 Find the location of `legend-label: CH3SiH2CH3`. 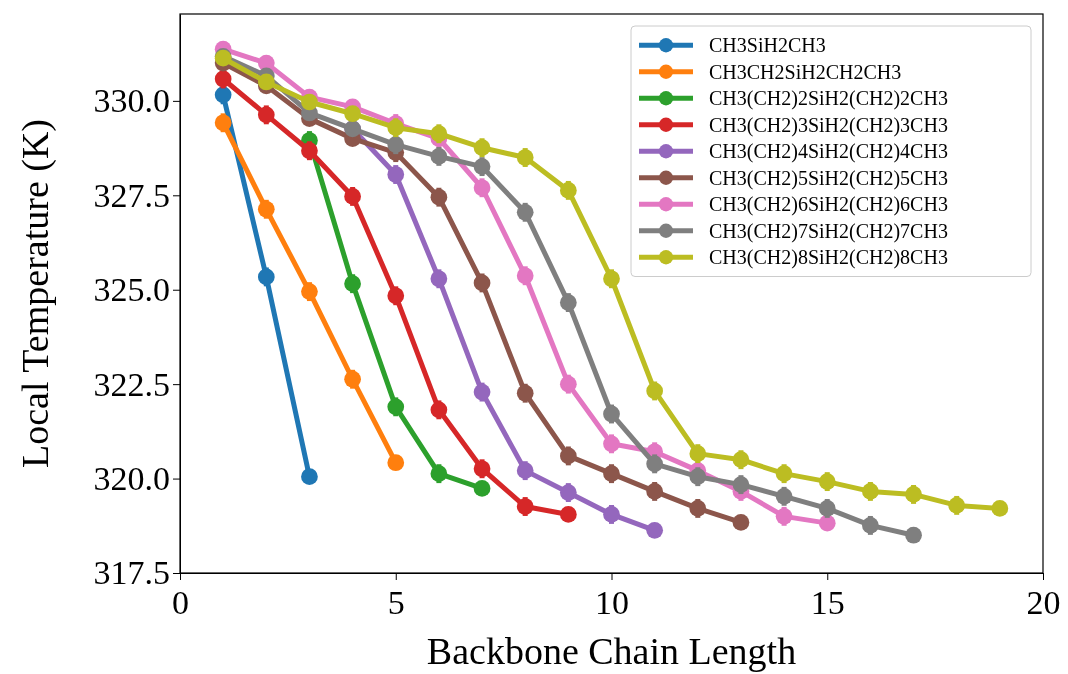

legend-label: CH3SiH2CH3 is located at coordinates (767, 45).